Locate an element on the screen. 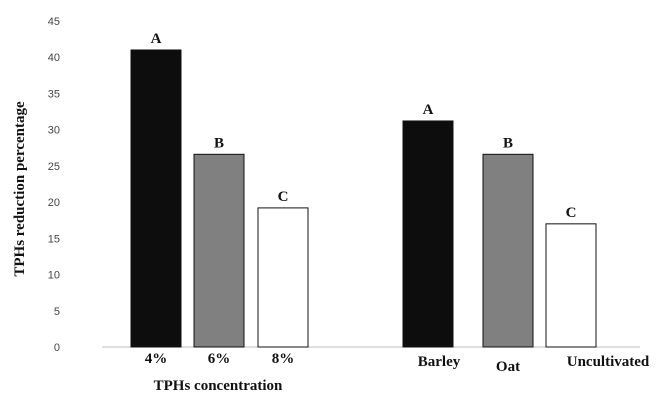  y-tick-label: 45 is located at coordinates (54, 22).